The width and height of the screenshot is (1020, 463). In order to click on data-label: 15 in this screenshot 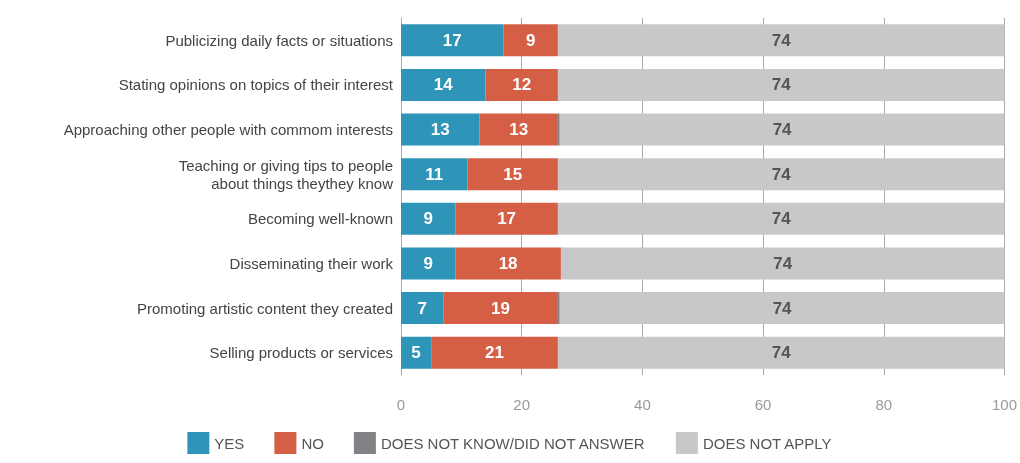, I will do `click(513, 174)`.